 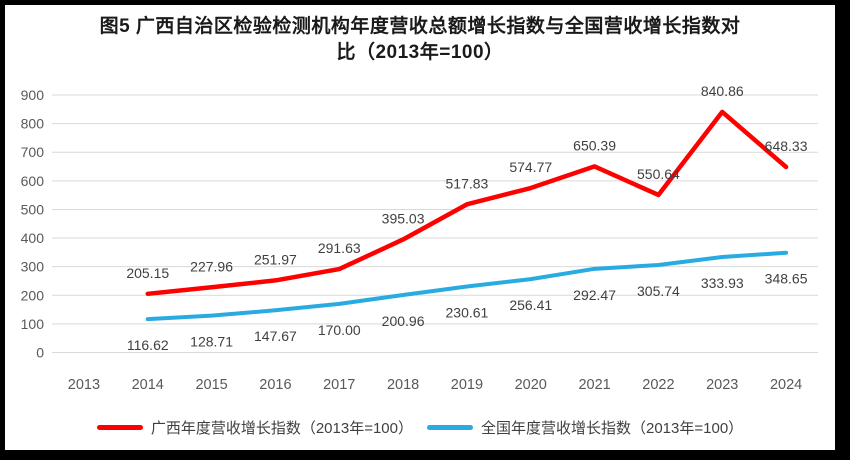 What do you see at coordinates (658, 385) in the screenshot?
I see `x-tick-2022: 2022` at bounding box center [658, 385].